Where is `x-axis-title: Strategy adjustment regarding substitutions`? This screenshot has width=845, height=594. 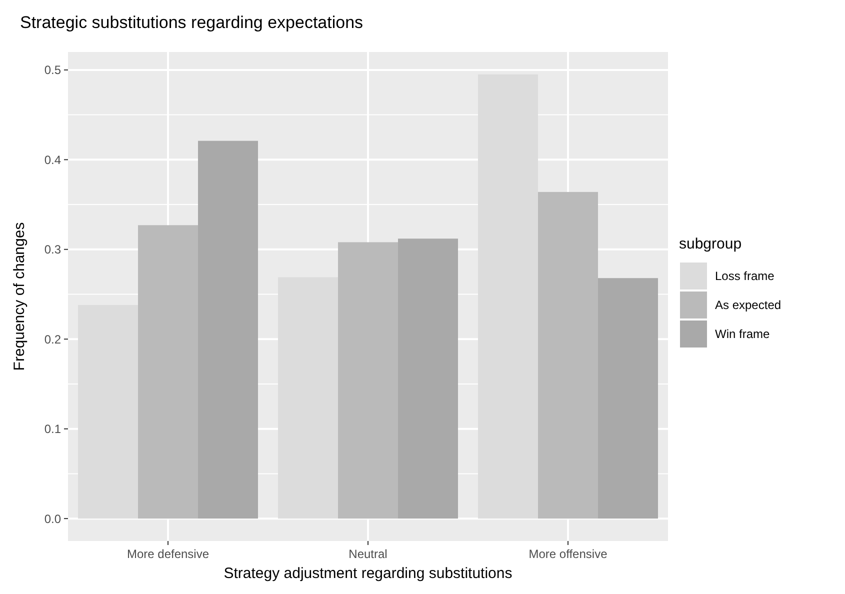 x-axis-title: Strategy adjustment regarding substitutions is located at coordinates (368, 573).